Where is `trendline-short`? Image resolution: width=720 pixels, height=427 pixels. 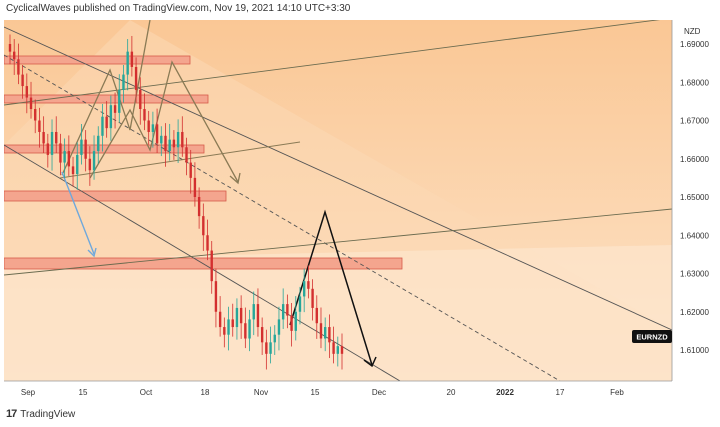 trendline-short is located at coordinates (180, 160).